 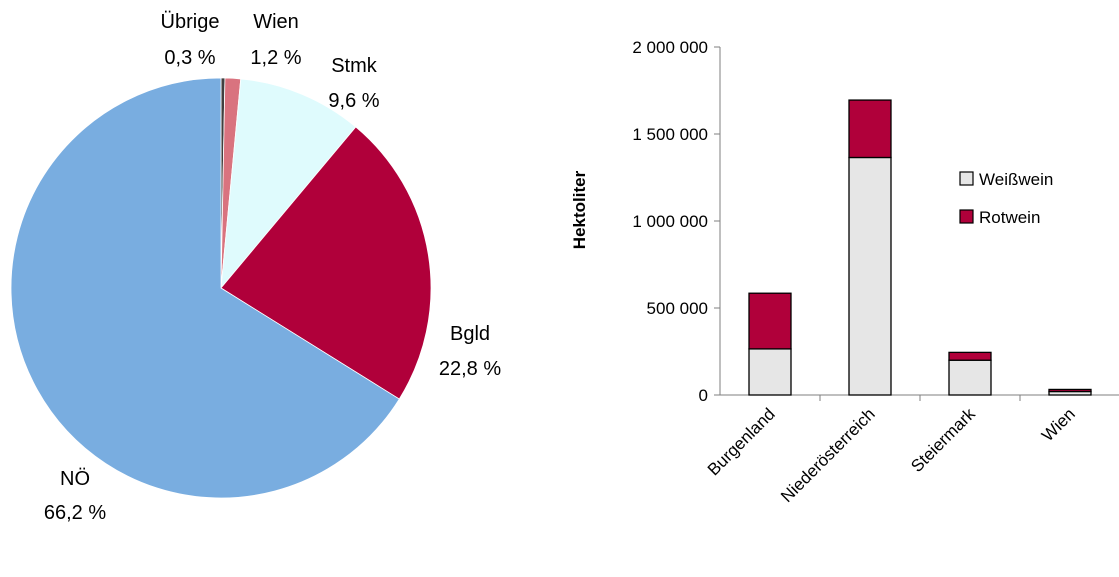 What do you see at coordinates (970, 377) in the screenshot?
I see `bar-steiermark-weißwein` at bounding box center [970, 377].